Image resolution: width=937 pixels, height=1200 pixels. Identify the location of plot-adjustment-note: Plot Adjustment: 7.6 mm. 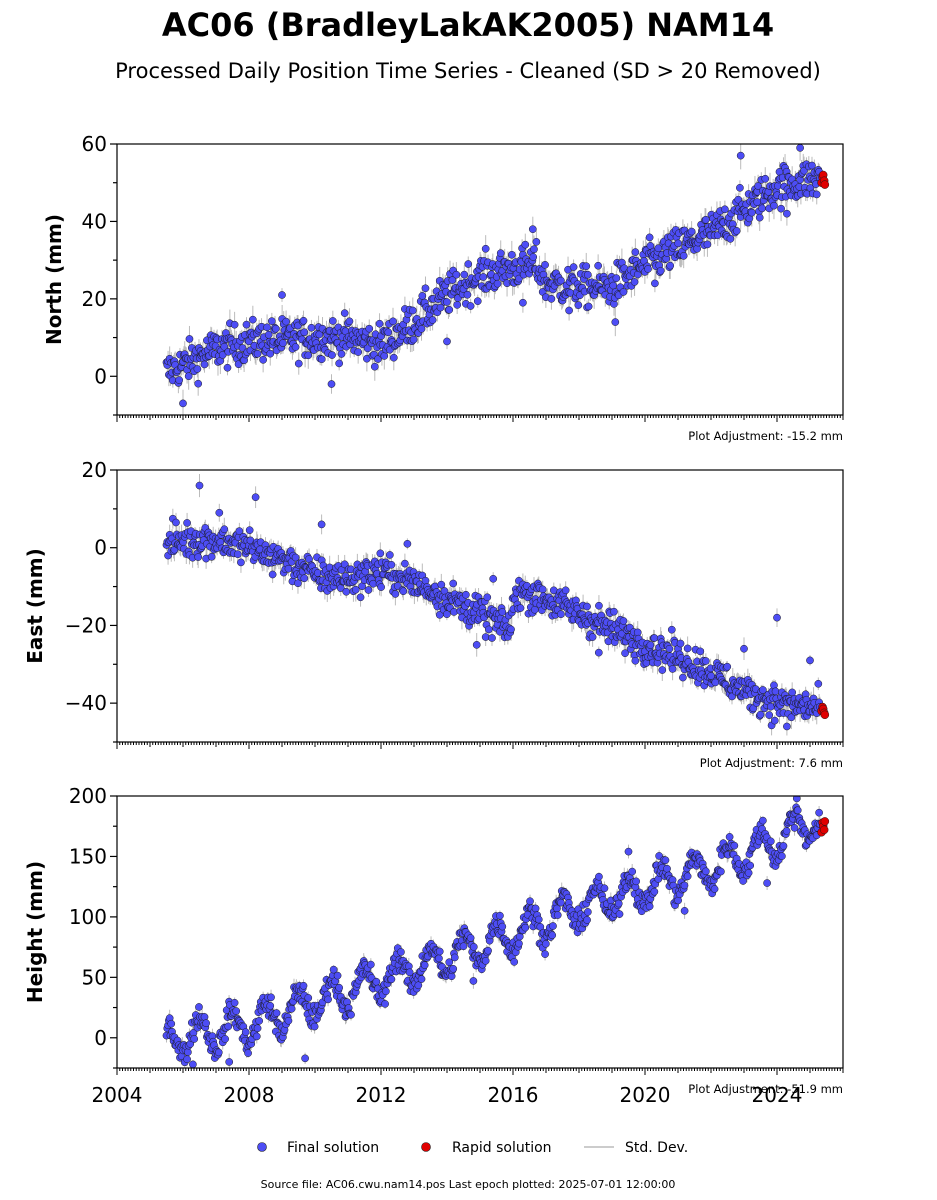
(771, 763).